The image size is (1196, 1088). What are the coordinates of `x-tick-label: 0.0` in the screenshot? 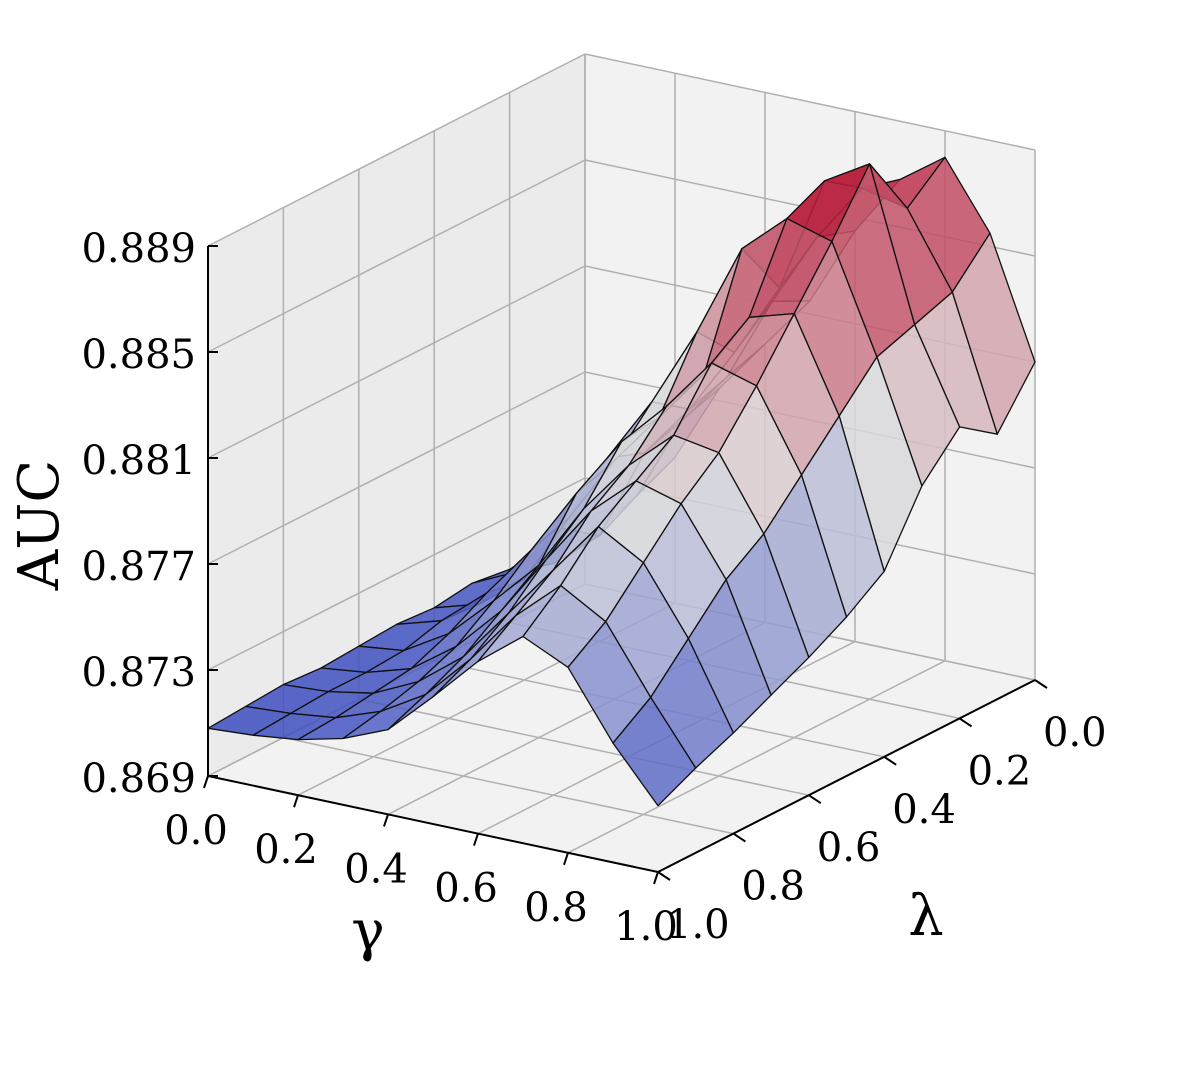 It's located at (196, 831).